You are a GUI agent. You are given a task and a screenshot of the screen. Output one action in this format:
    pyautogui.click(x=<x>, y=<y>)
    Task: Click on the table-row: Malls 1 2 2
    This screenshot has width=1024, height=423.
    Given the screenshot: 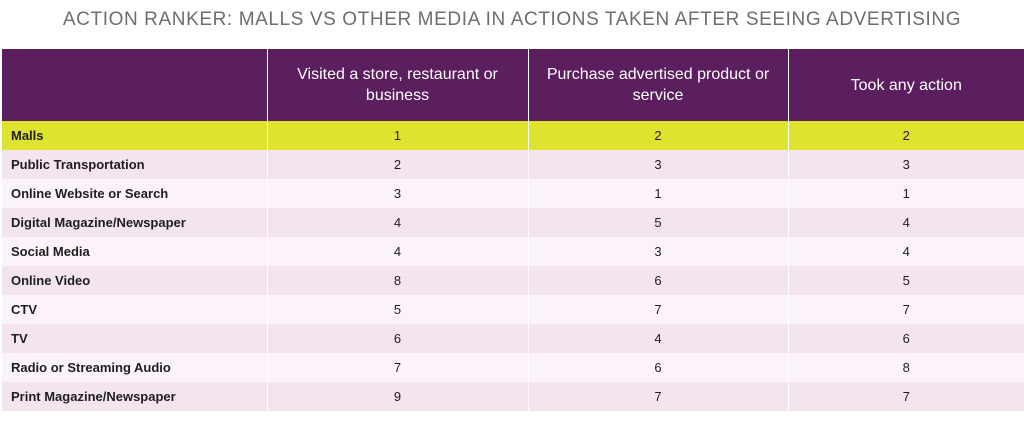 What is the action you would take?
    pyautogui.click(x=513, y=135)
    